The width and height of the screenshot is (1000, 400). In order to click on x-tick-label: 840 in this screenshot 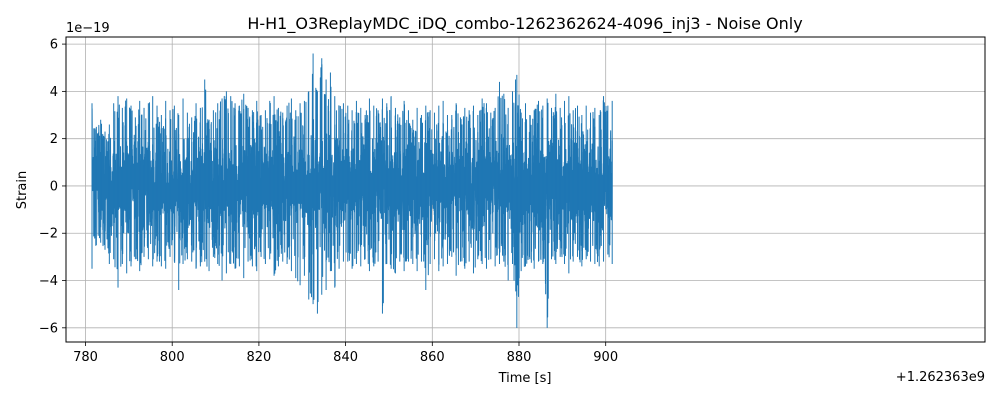, I will do `click(345, 357)`.